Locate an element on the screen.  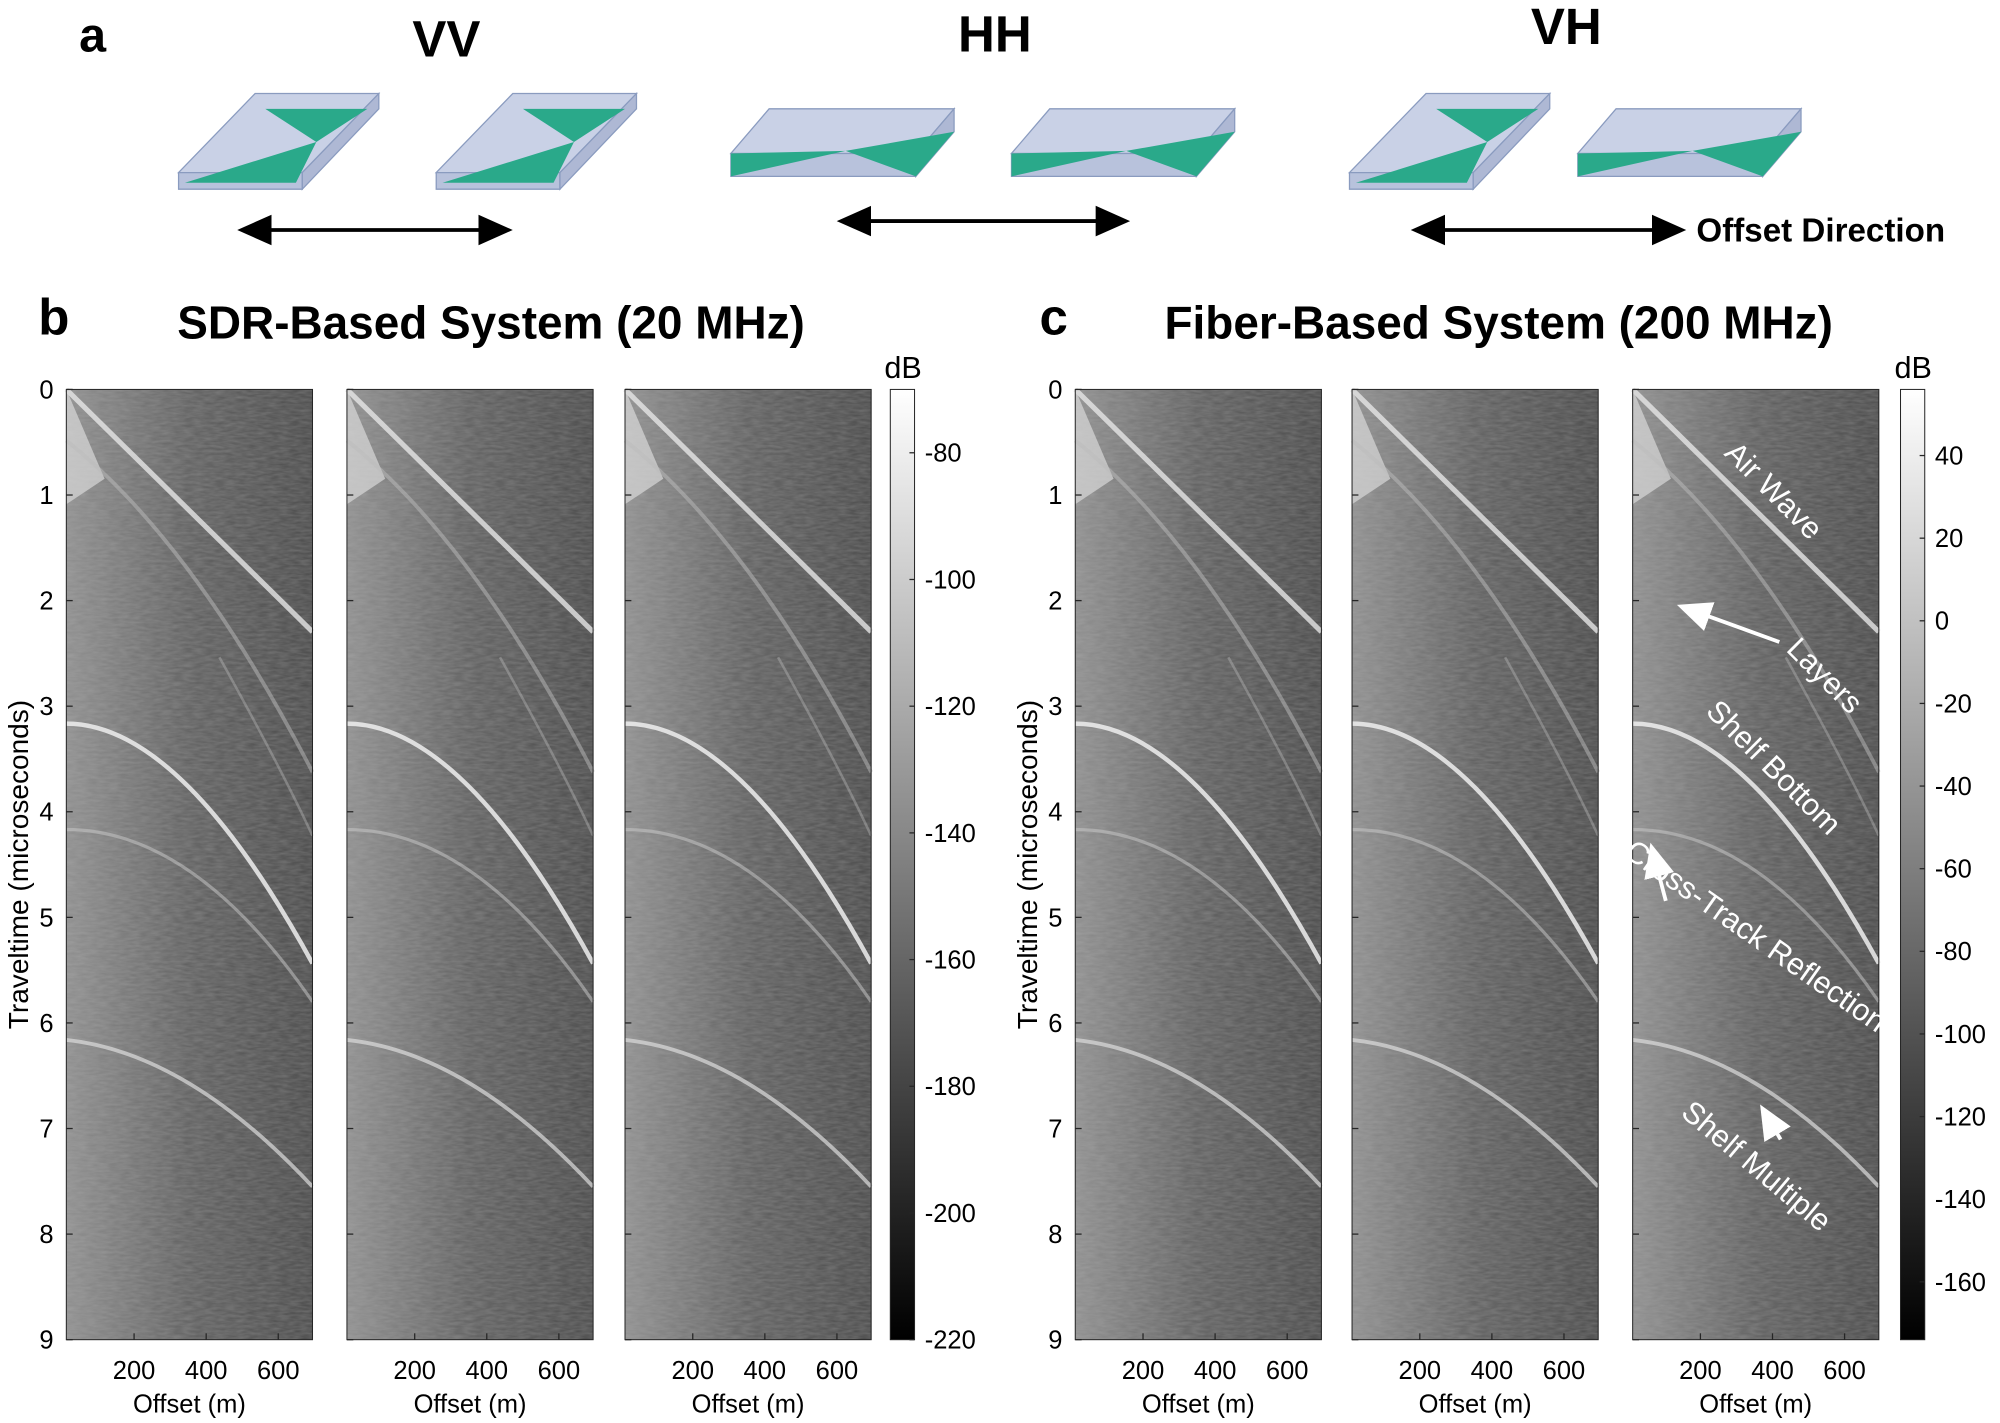
colorbar-tick-label: -200 is located at coordinates (950, 1214).